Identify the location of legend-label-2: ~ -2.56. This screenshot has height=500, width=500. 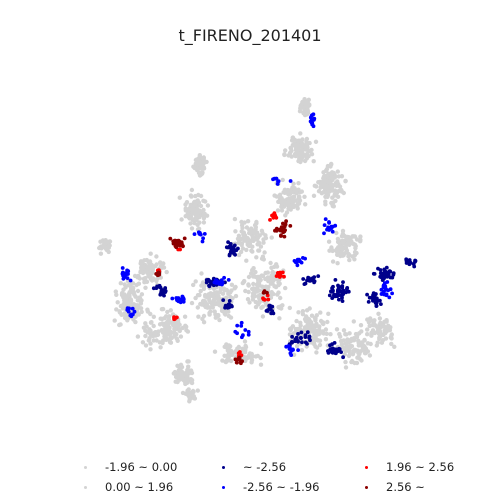
(265, 467).